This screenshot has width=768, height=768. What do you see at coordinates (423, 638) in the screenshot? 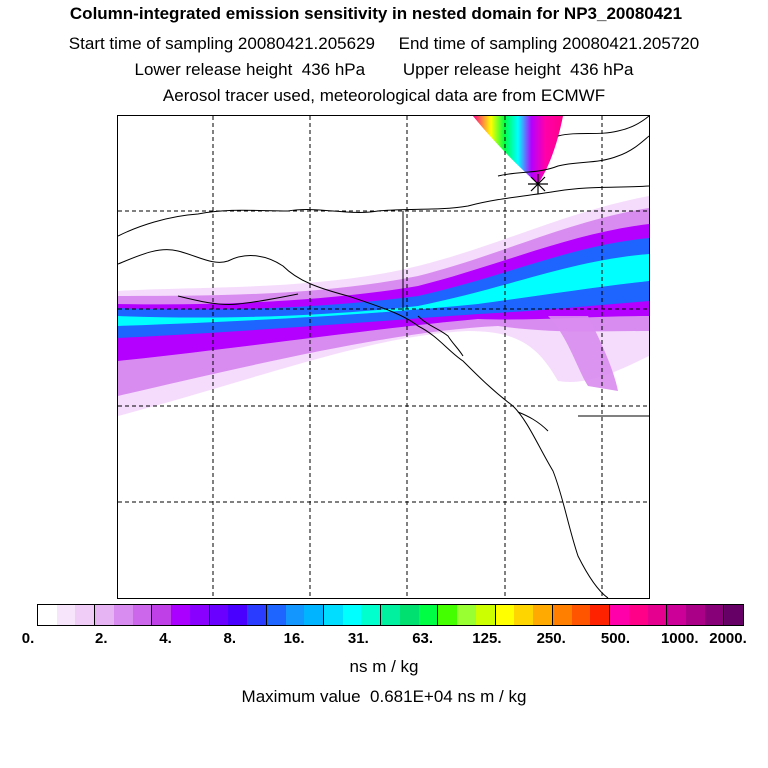
I see `colorbar-tick-label: 63.` at bounding box center [423, 638].